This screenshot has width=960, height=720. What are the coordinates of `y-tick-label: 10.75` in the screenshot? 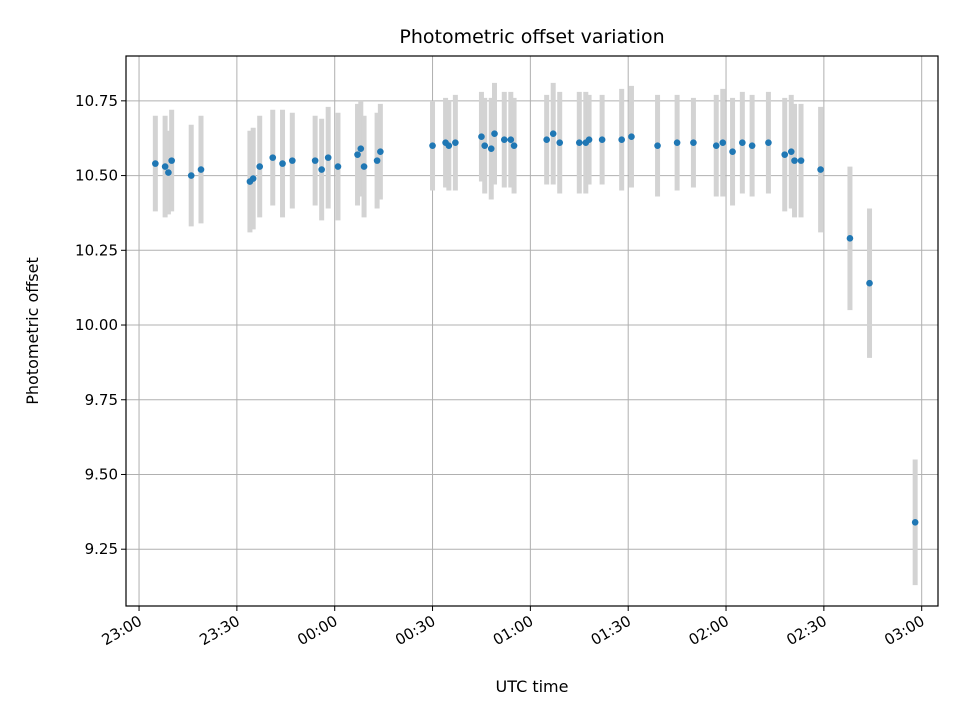 It's located at (96, 101).